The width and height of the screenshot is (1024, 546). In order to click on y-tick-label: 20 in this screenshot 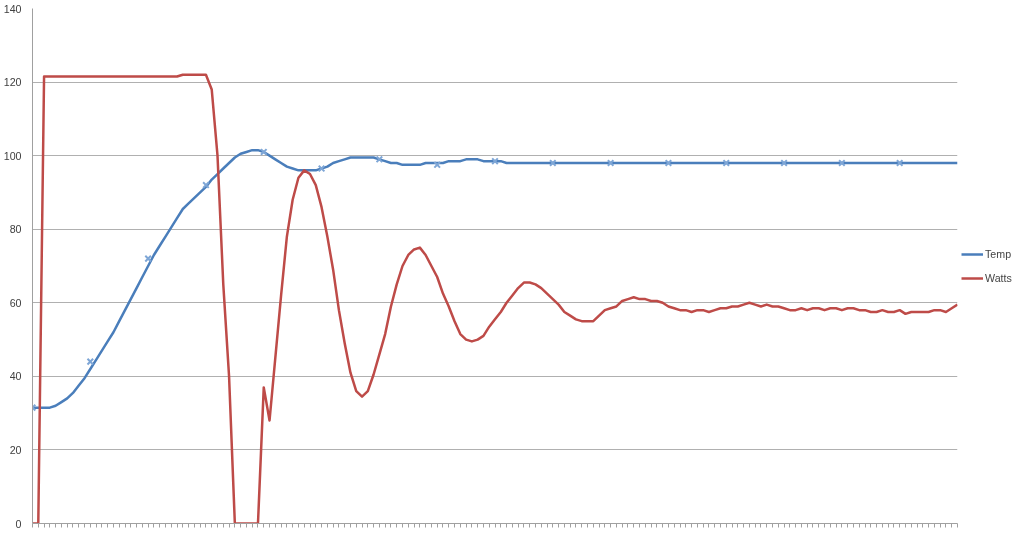, I will do `click(15, 449)`.